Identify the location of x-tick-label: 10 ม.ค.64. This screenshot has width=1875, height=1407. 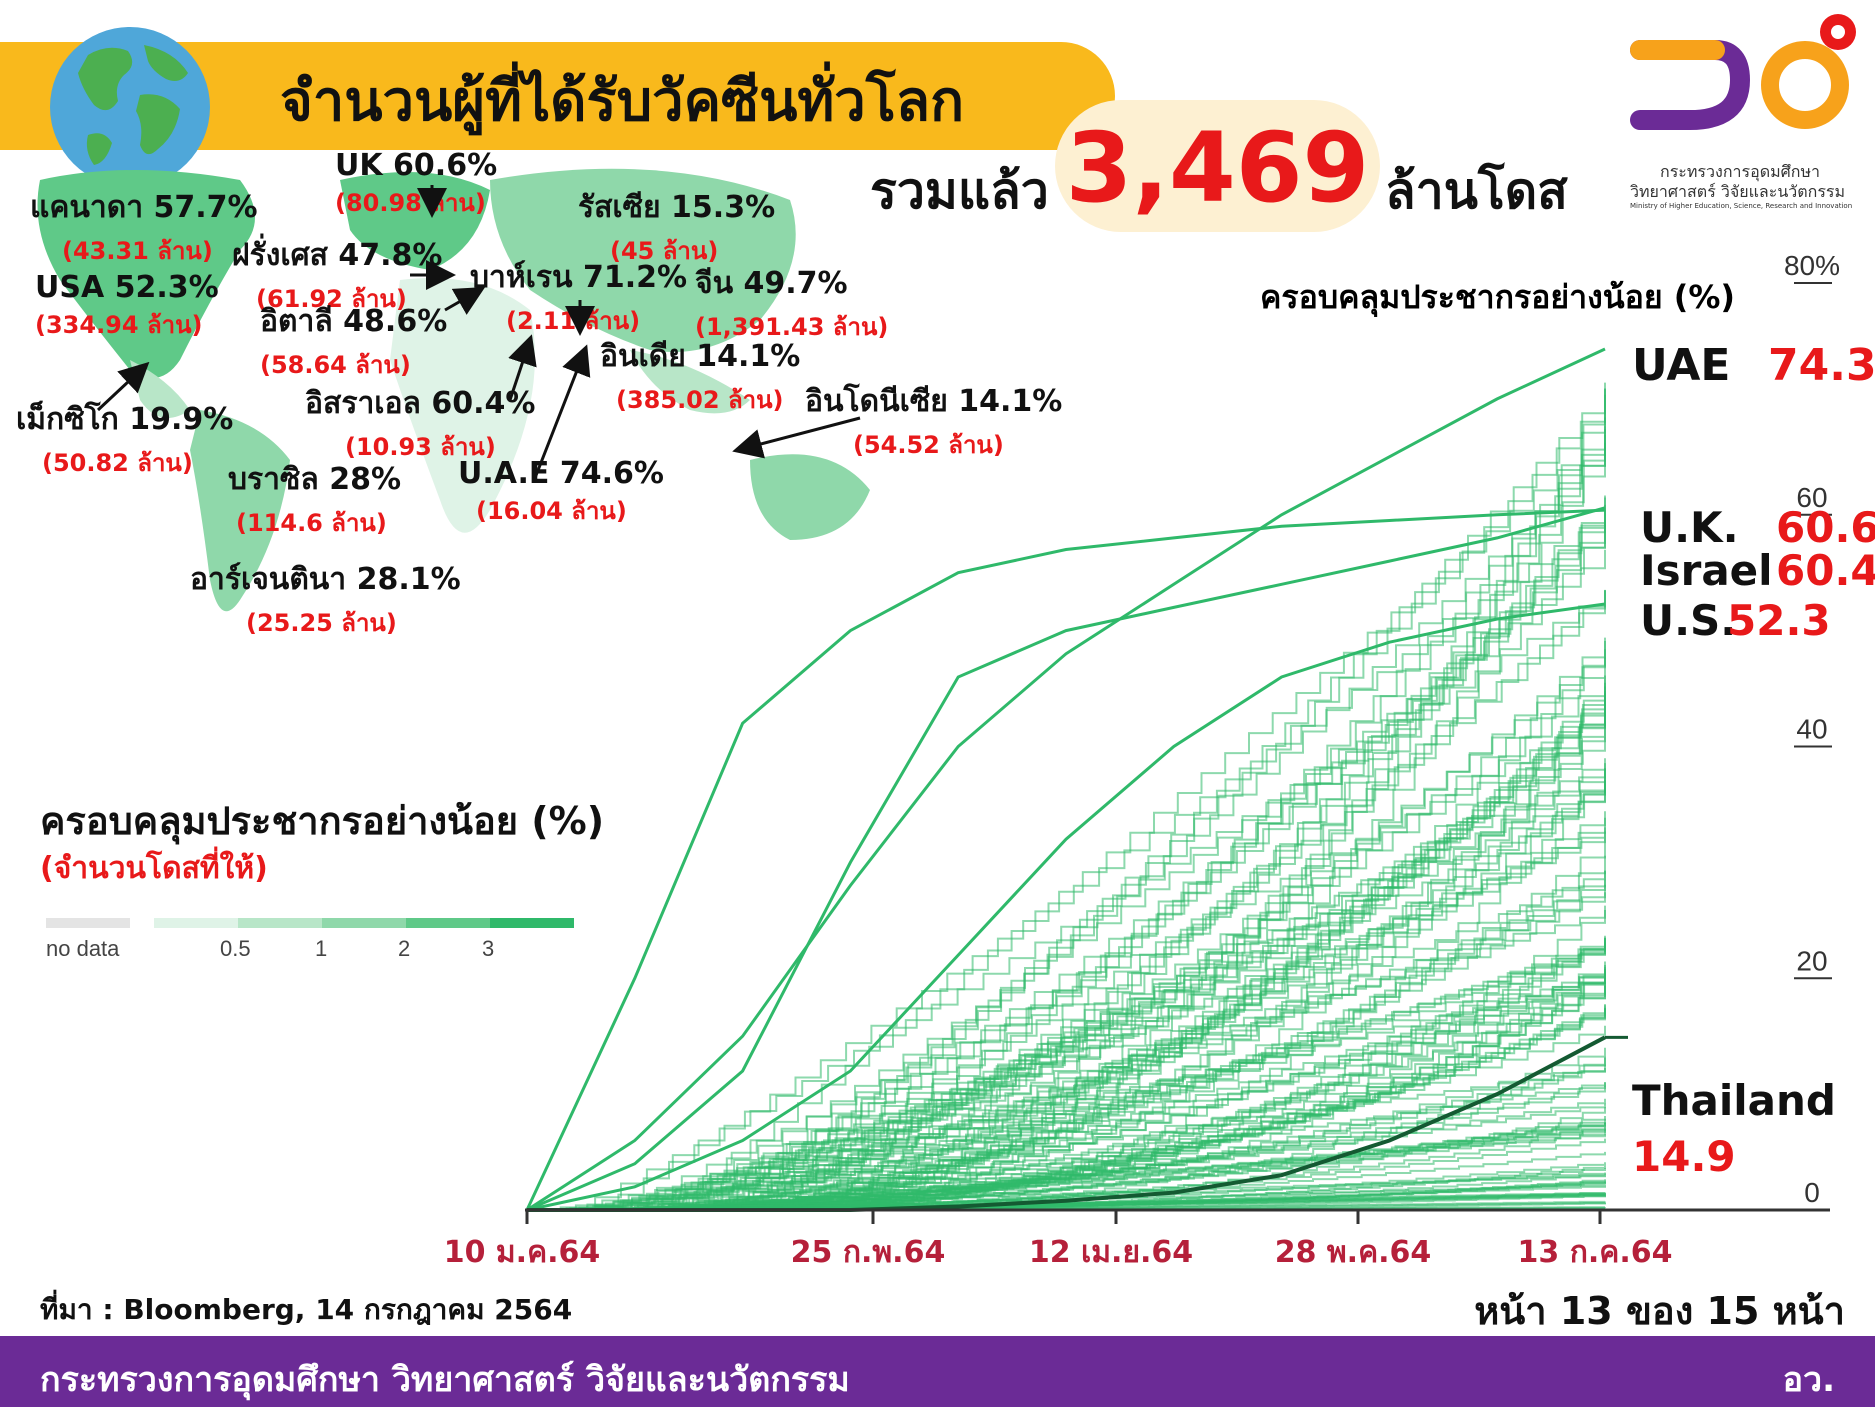
(522, 1252).